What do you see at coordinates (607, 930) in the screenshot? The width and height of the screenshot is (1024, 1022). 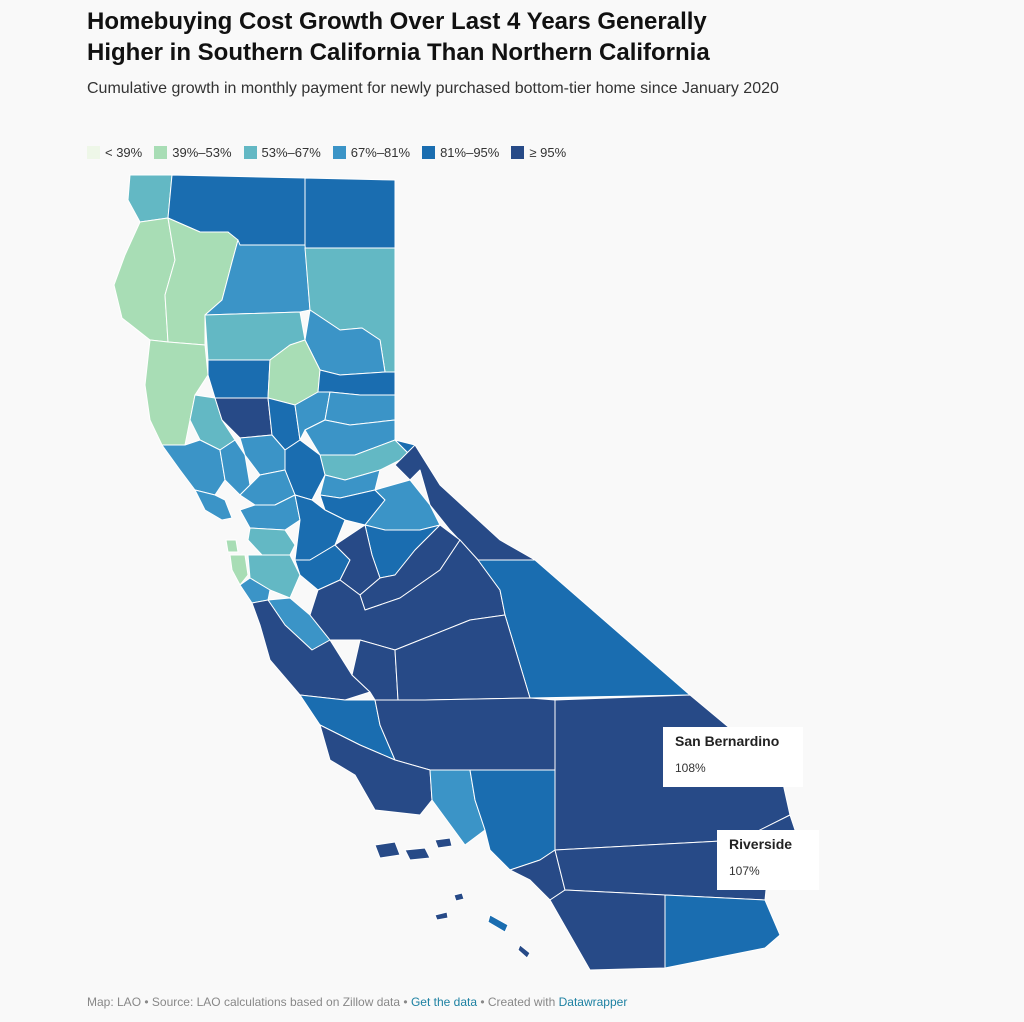 I see `county-san-diego` at bounding box center [607, 930].